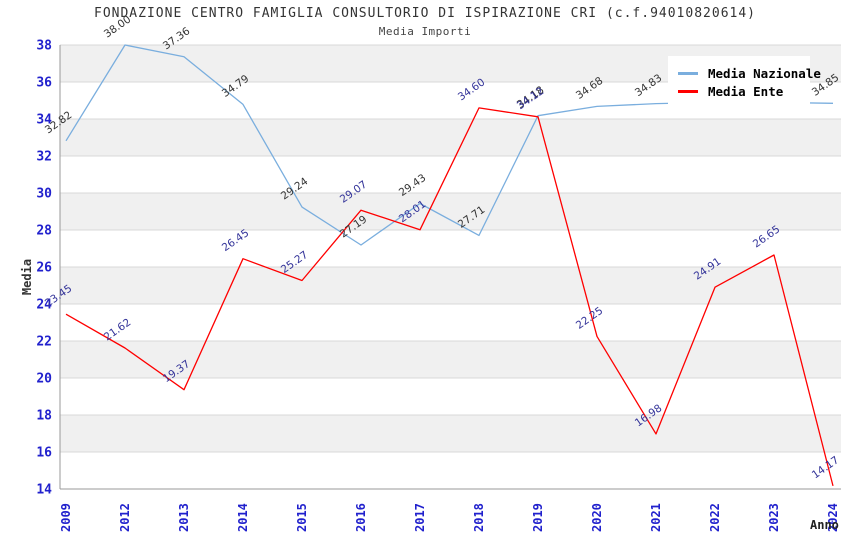 This screenshot has width=850, height=550. Describe the element at coordinates (44, 120) in the screenshot. I see `y-tick-label: 34` at that location.